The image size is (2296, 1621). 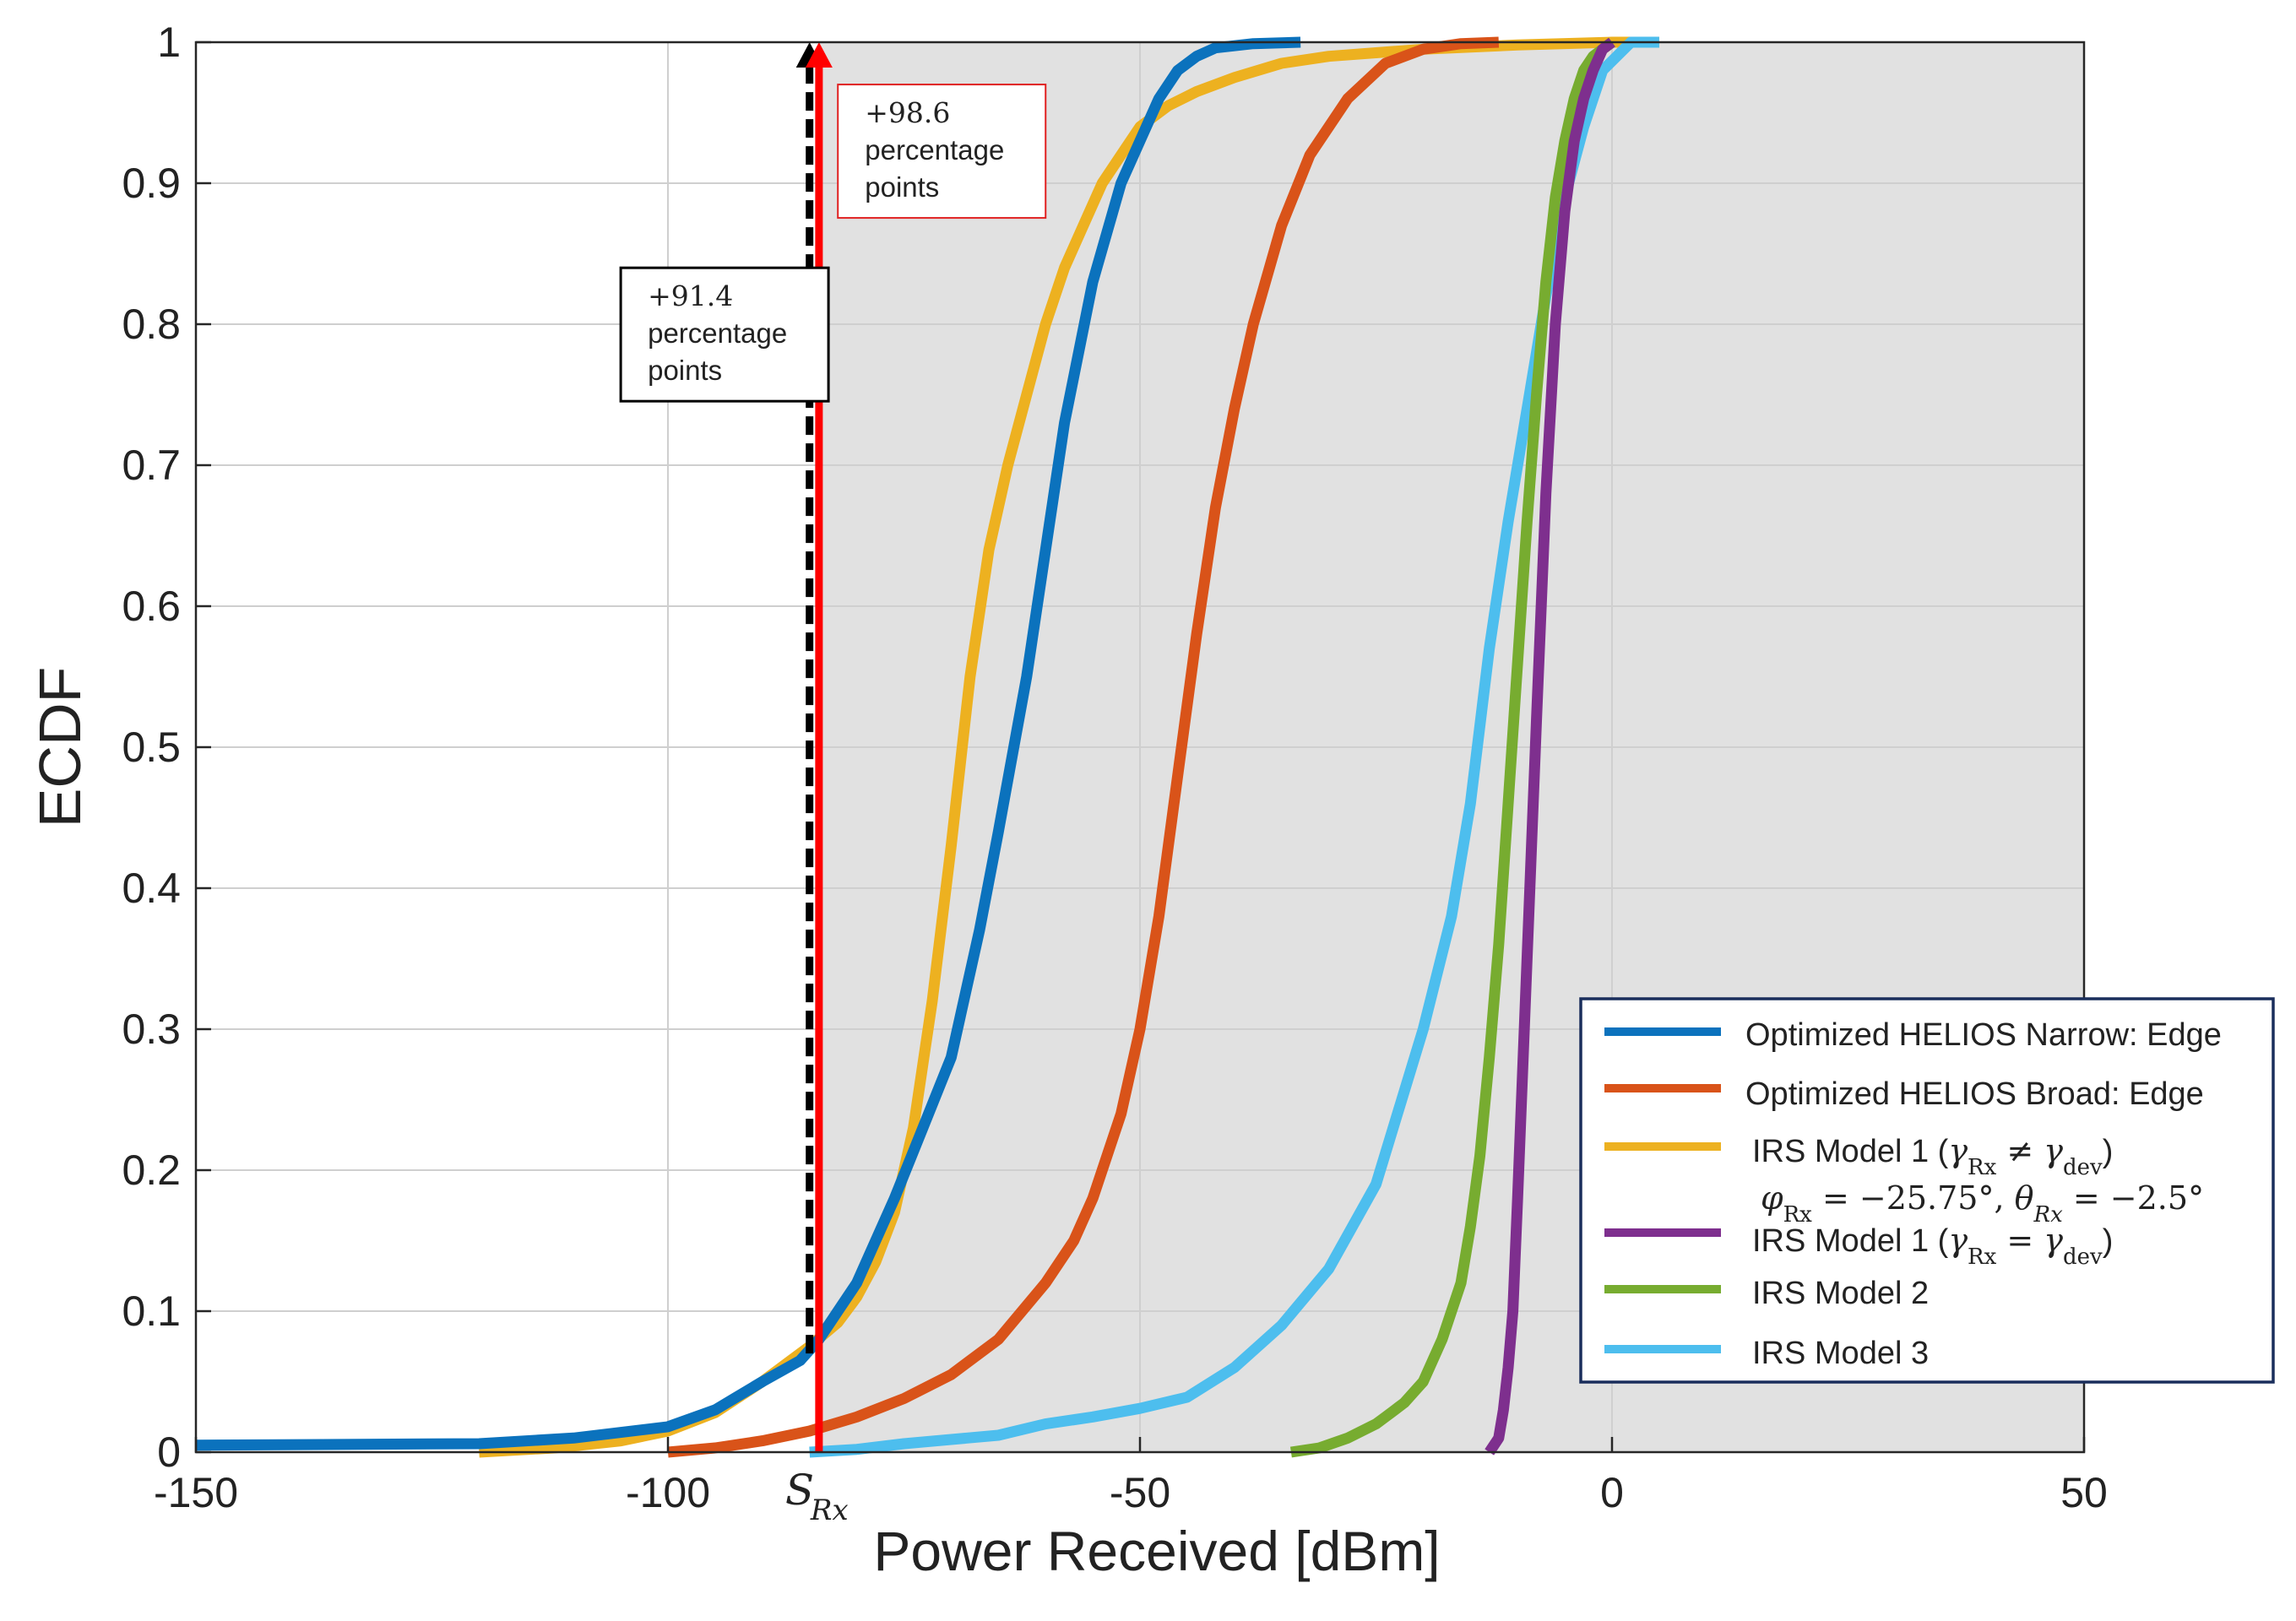 I want to click on annotation-black: +91.4 percentage points, so click(x=724, y=334).